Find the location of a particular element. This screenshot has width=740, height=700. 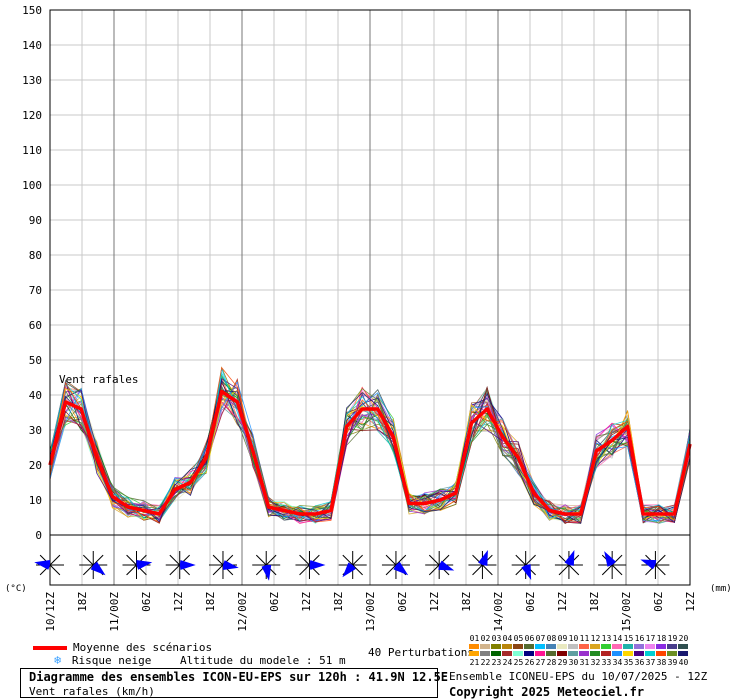

wind-roses is located at coordinates (352, 565).